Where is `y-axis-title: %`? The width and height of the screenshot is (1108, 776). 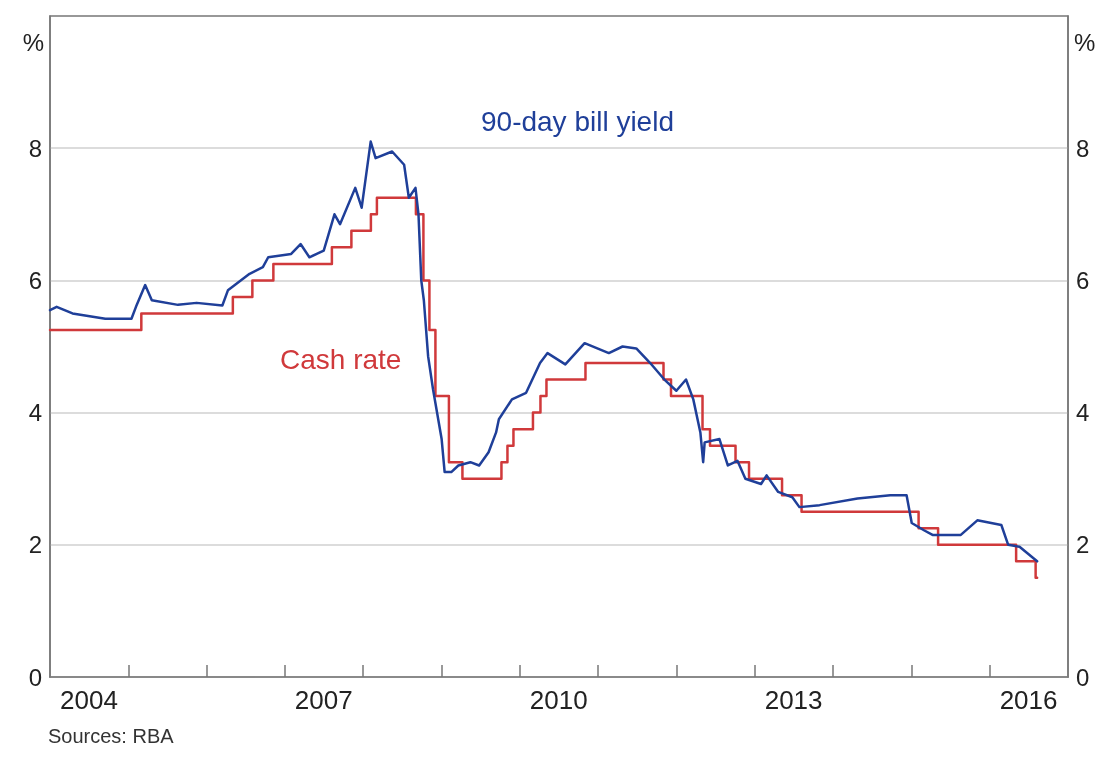
y-axis-title: % is located at coordinates (33, 42).